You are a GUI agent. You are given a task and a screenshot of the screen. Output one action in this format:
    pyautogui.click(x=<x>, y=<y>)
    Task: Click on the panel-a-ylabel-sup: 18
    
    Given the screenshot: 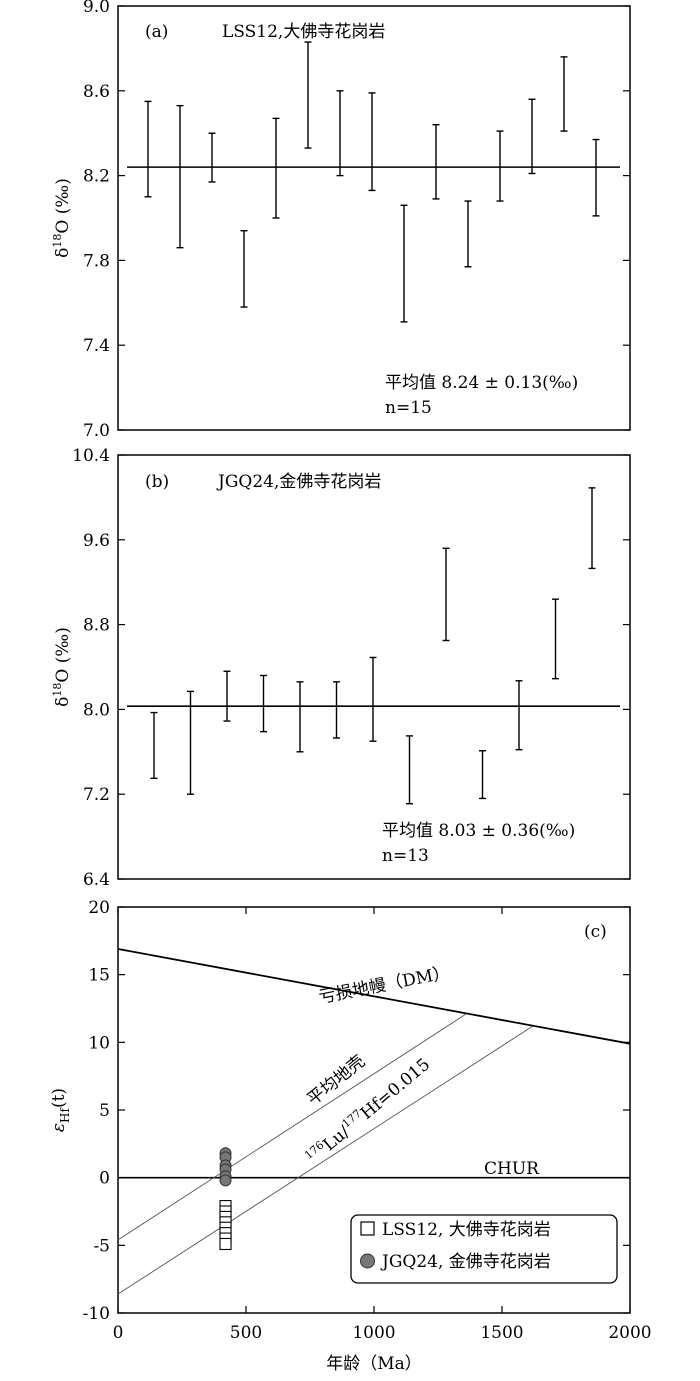 What is the action you would take?
    pyautogui.click(x=57, y=241)
    